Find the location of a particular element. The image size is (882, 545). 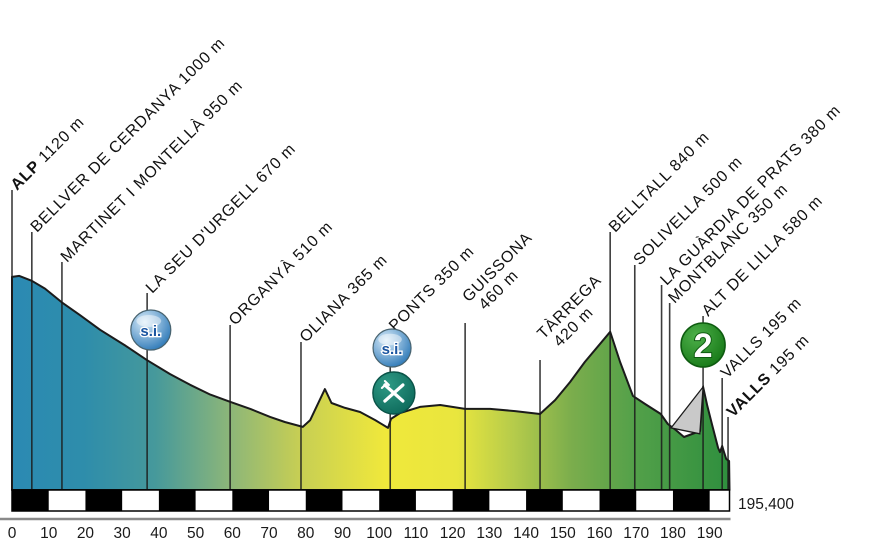

total-distance-label: 195,400 is located at coordinates (766, 504).